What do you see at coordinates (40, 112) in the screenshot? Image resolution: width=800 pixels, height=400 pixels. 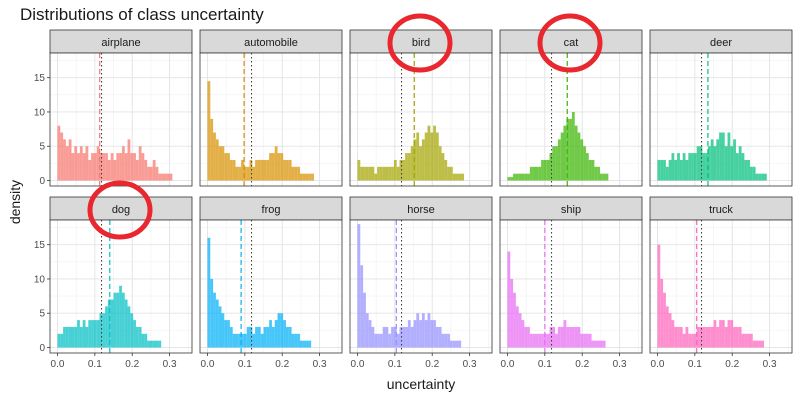 I see `y-tick-label: 10` at bounding box center [40, 112].